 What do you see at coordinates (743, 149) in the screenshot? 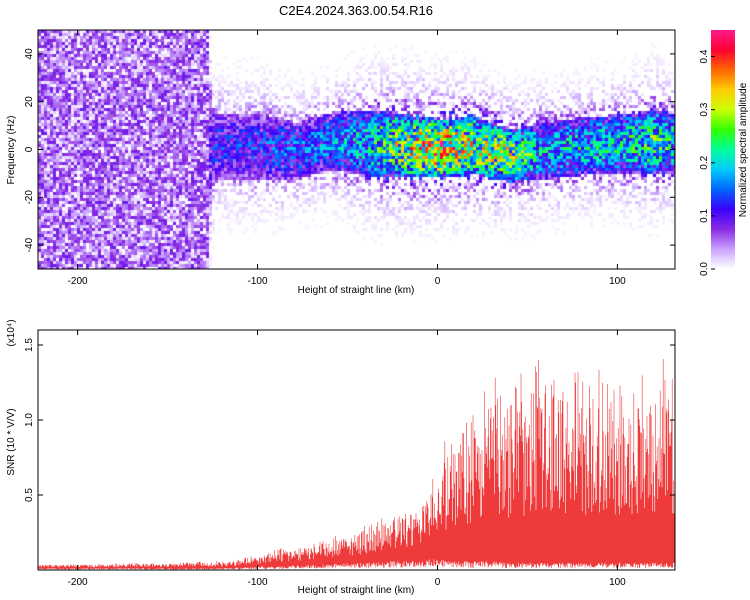
I see `colorbar-label: Normalized spectral amplitude` at bounding box center [743, 149].